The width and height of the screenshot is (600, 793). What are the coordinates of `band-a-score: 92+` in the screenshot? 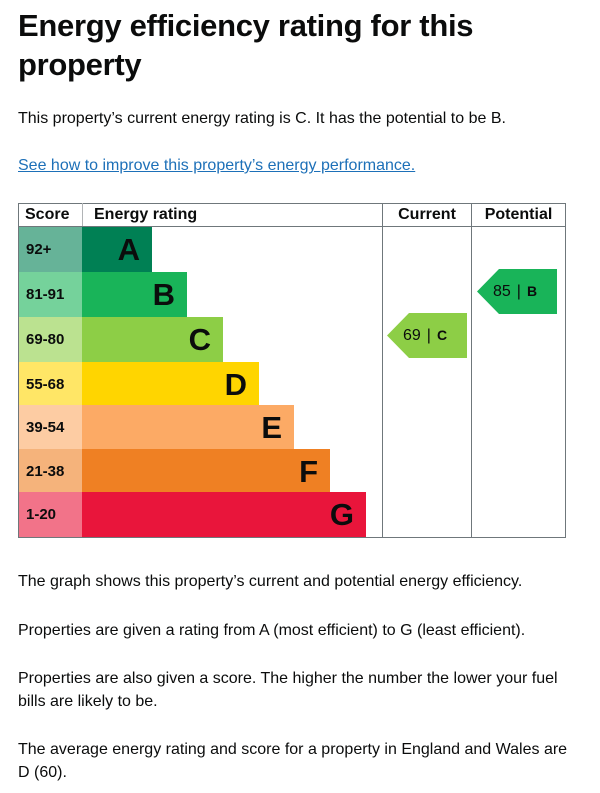 It's located at (50, 249).